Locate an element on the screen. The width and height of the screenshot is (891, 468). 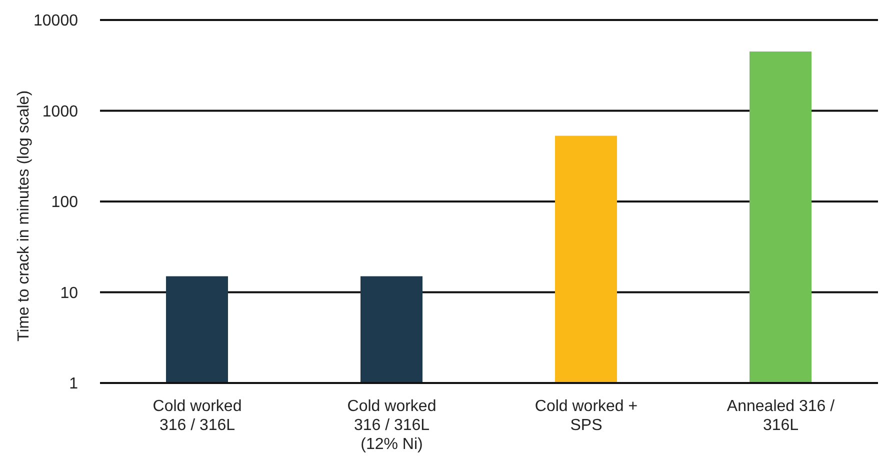
x-tick-label: Cold worked + SPS is located at coordinates (586, 416).